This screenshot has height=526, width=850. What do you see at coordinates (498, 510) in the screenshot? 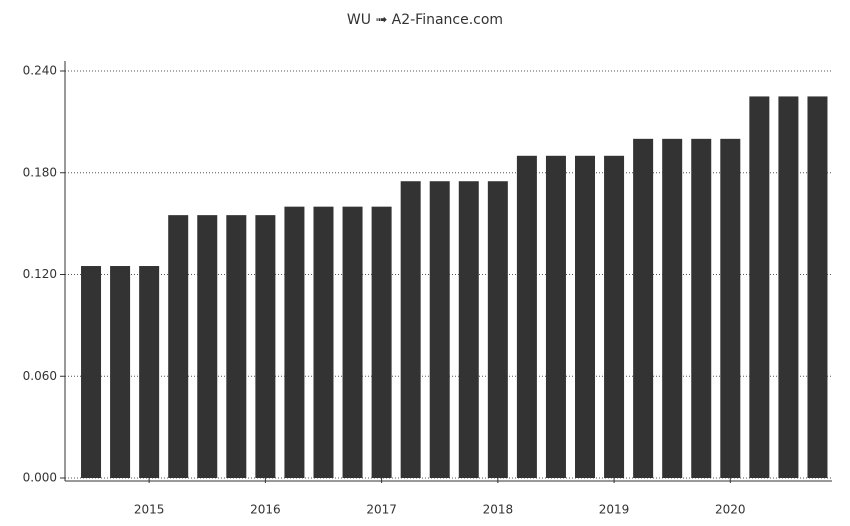
I see `x-tick-label: 2018` at bounding box center [498, 510].